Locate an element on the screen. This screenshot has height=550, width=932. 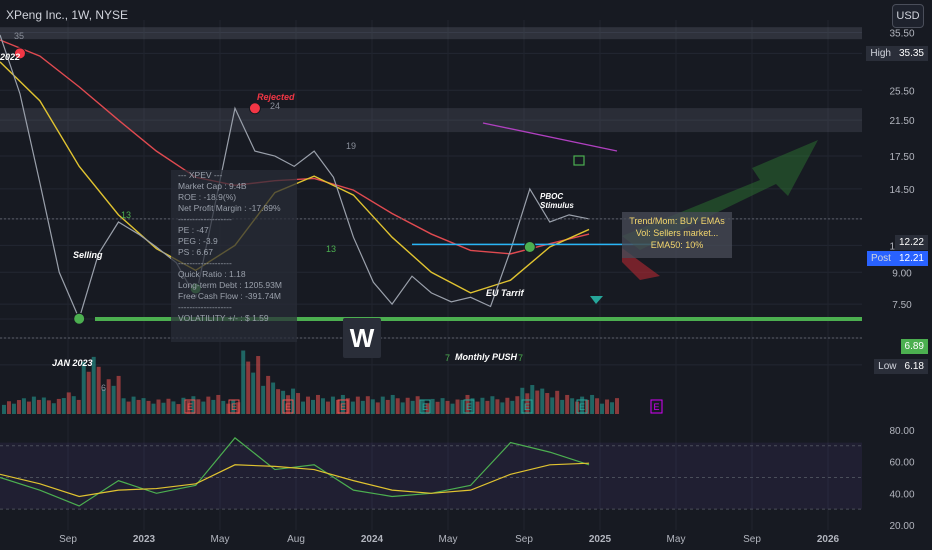
trend-box-line: Trend/Mom: BUY EMAs is located at coordinates (677, 221).